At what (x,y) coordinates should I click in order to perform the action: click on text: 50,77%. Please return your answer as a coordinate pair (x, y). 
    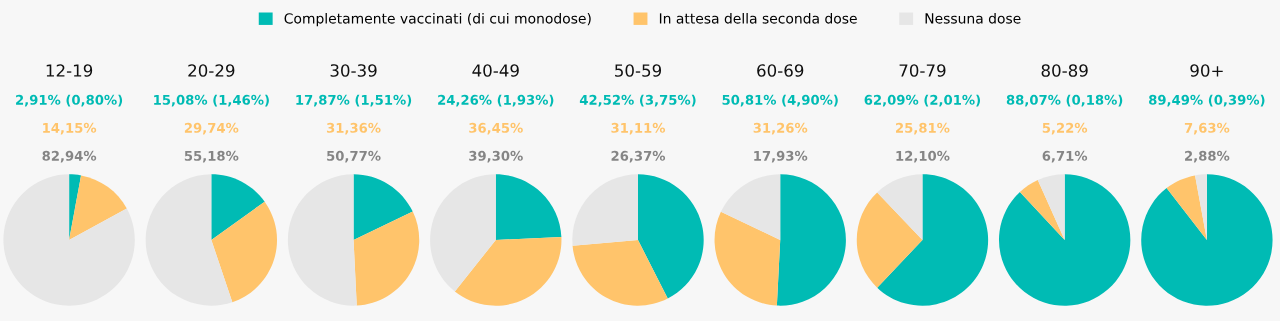
    Looking at the image, I should click on (354, 156).